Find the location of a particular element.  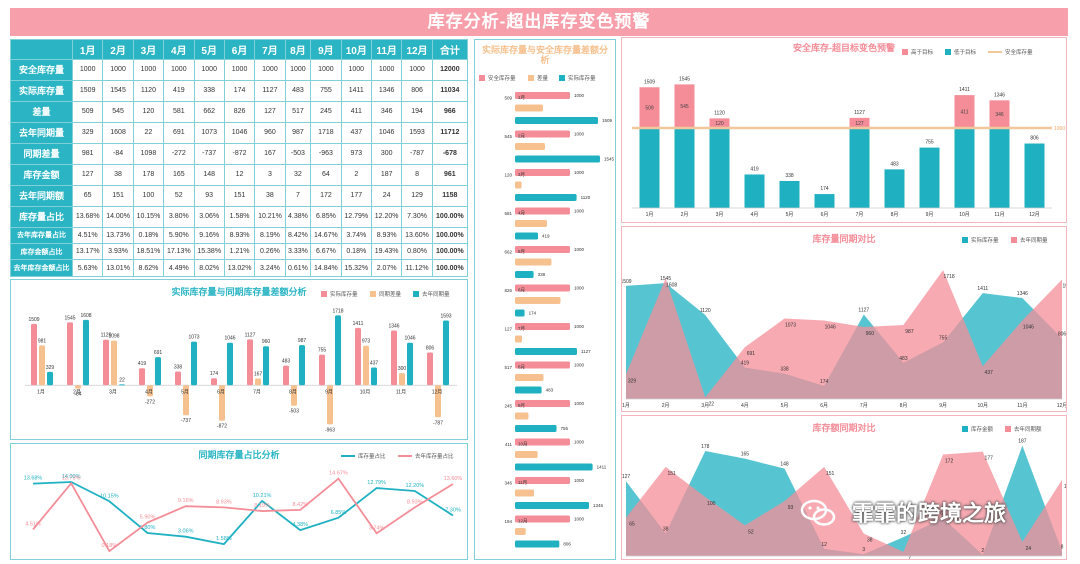

table-cell: 1098 is located at coordinates (148, 153).